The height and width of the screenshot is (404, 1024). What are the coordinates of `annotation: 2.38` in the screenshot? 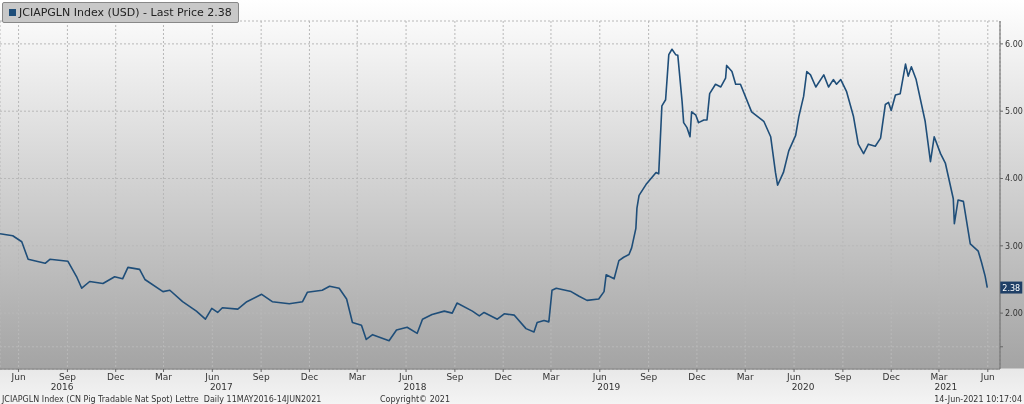 It's located at (1011, 288).